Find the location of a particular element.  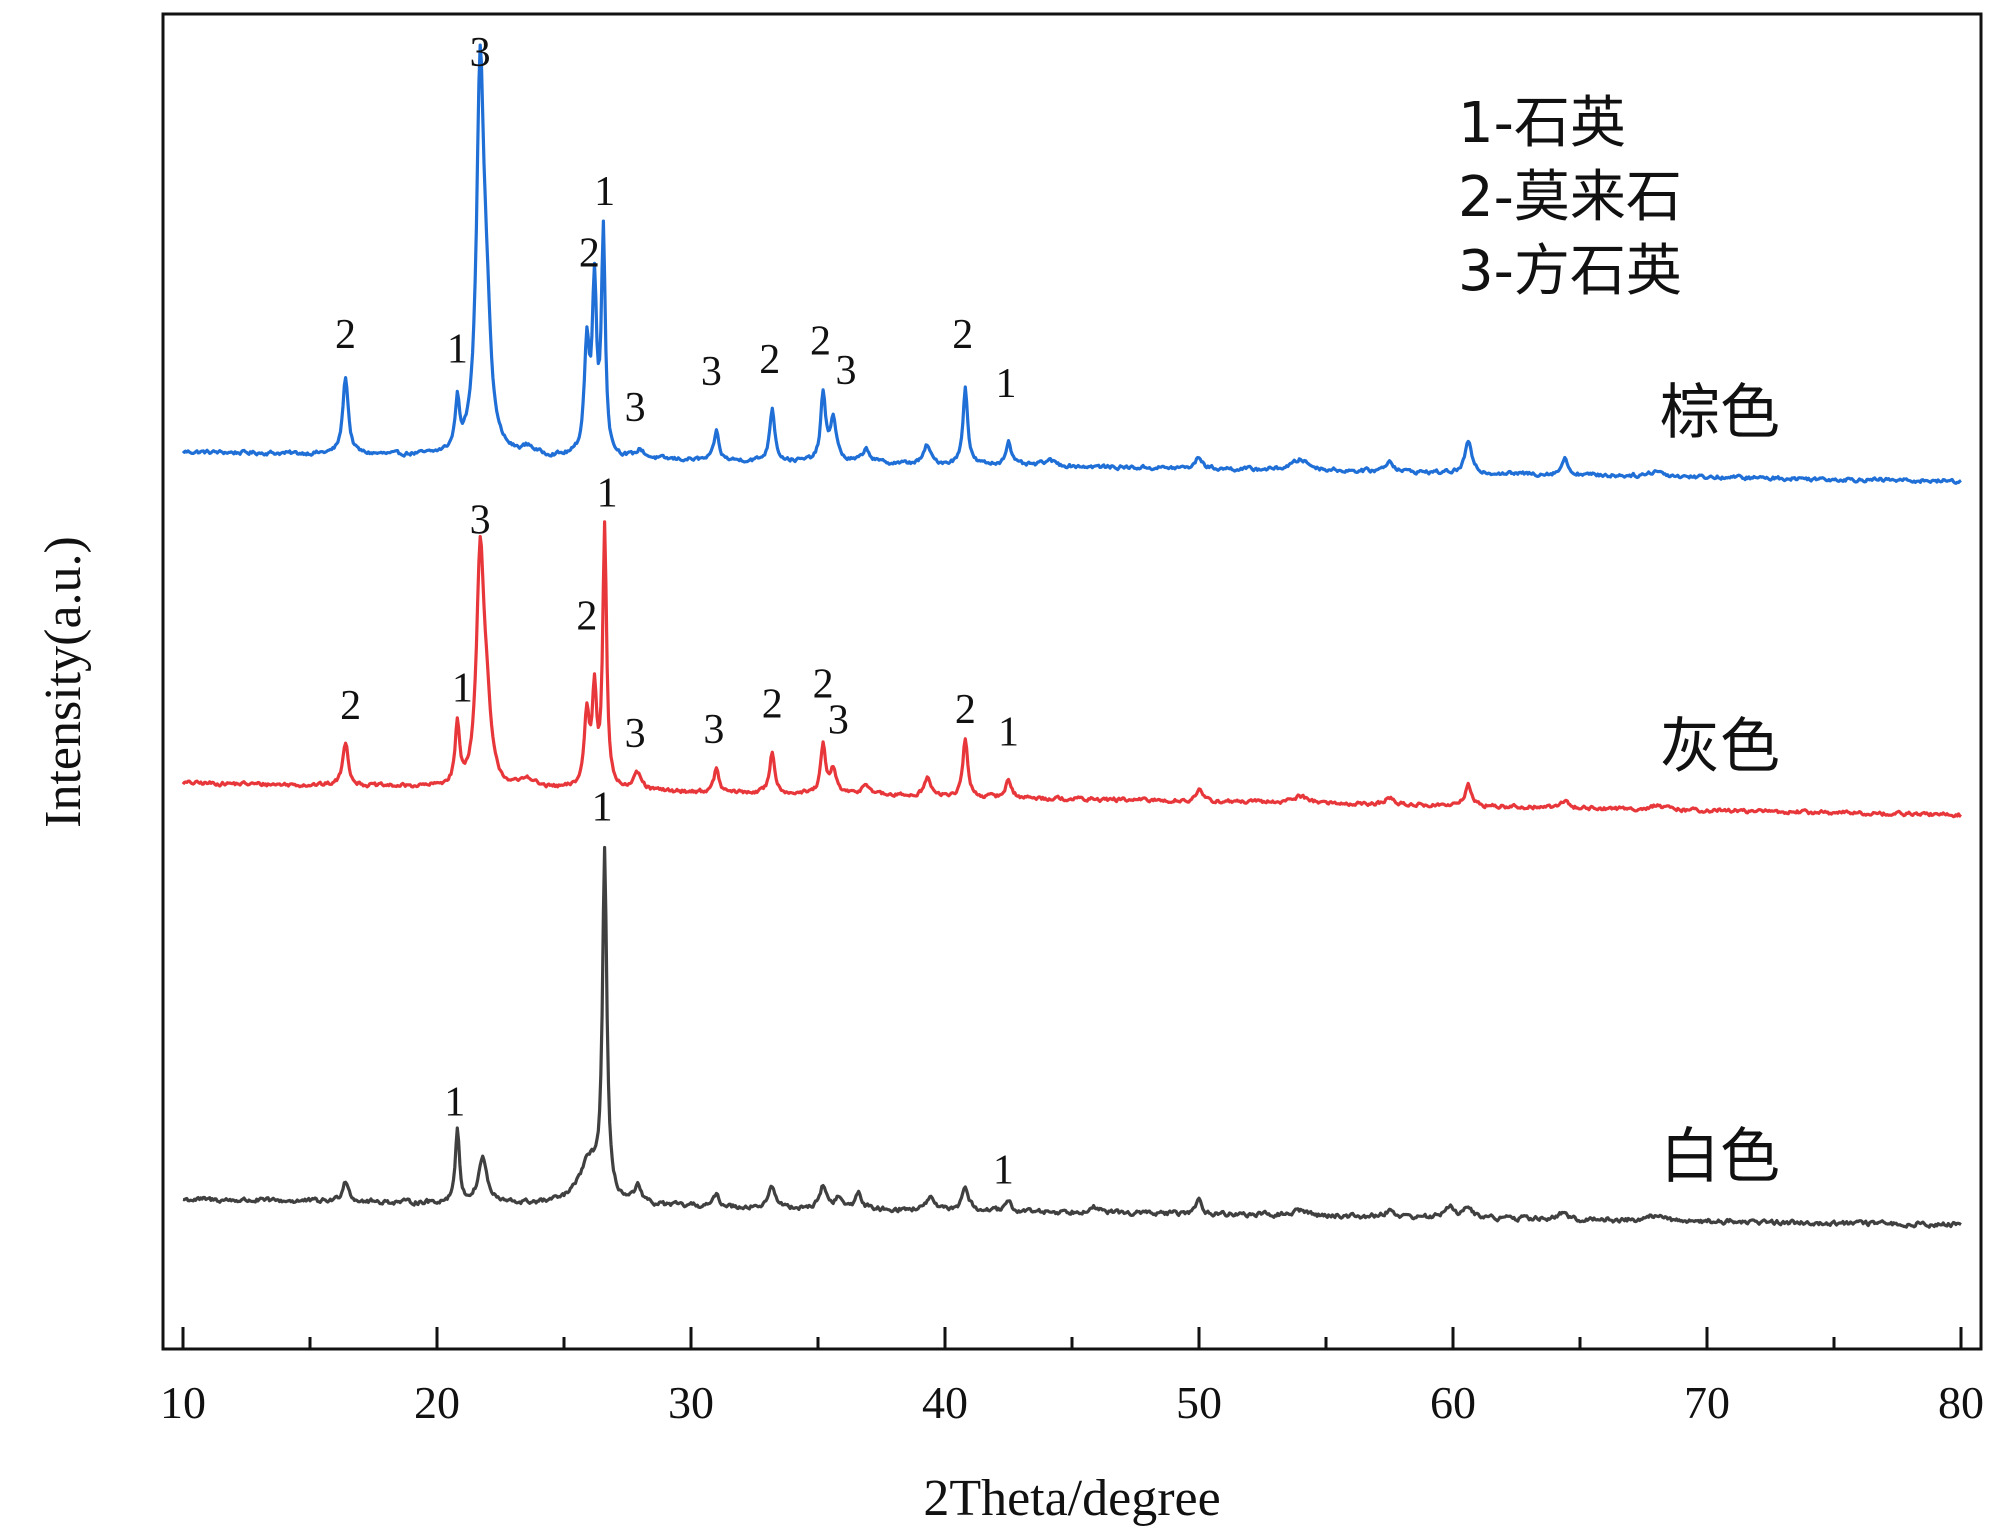

x-tick-label: 50 is located at coordinates (1199, 1402).